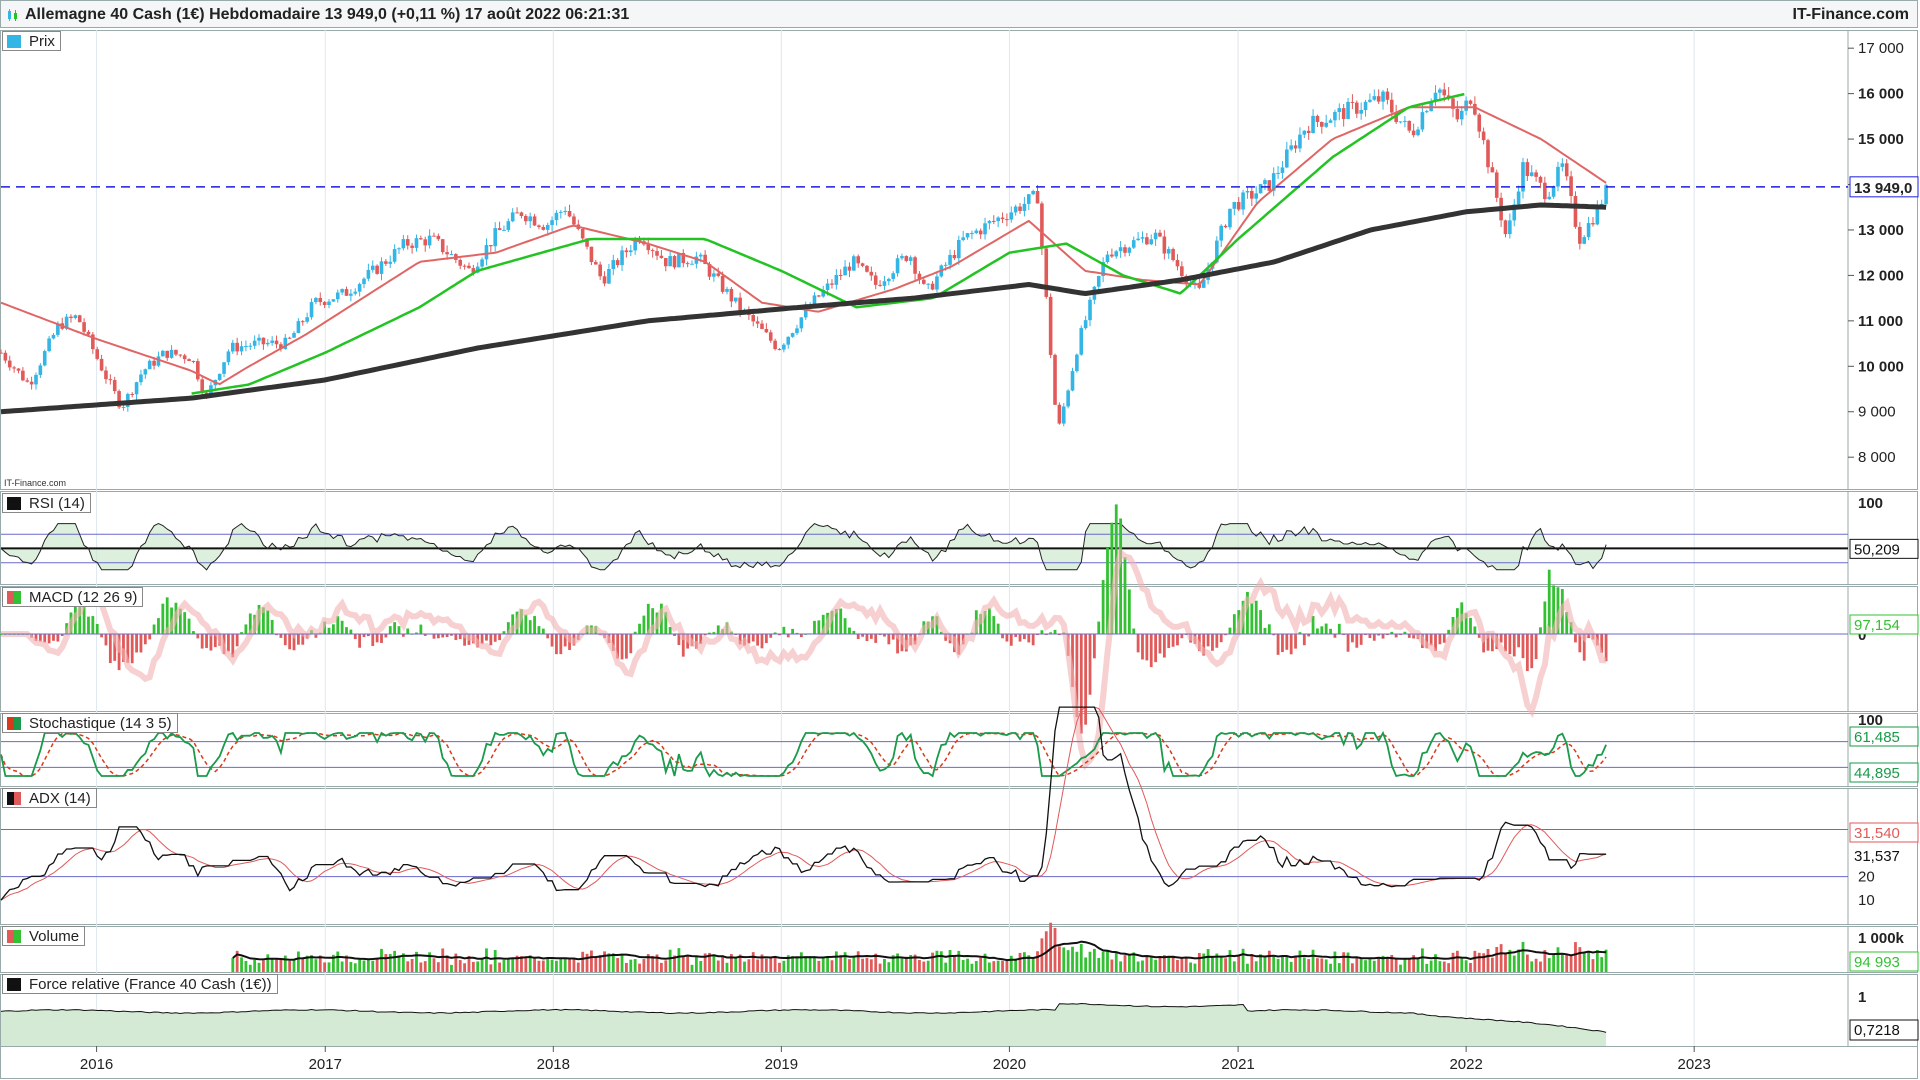 Image resolution: width=1920 pixels, height=1080 pixels. What do you see at coordinates (73, 597) in the screenshot?
I see `macd-panel-label: MACD (12 26 9)` at bounding box center [73, 597].